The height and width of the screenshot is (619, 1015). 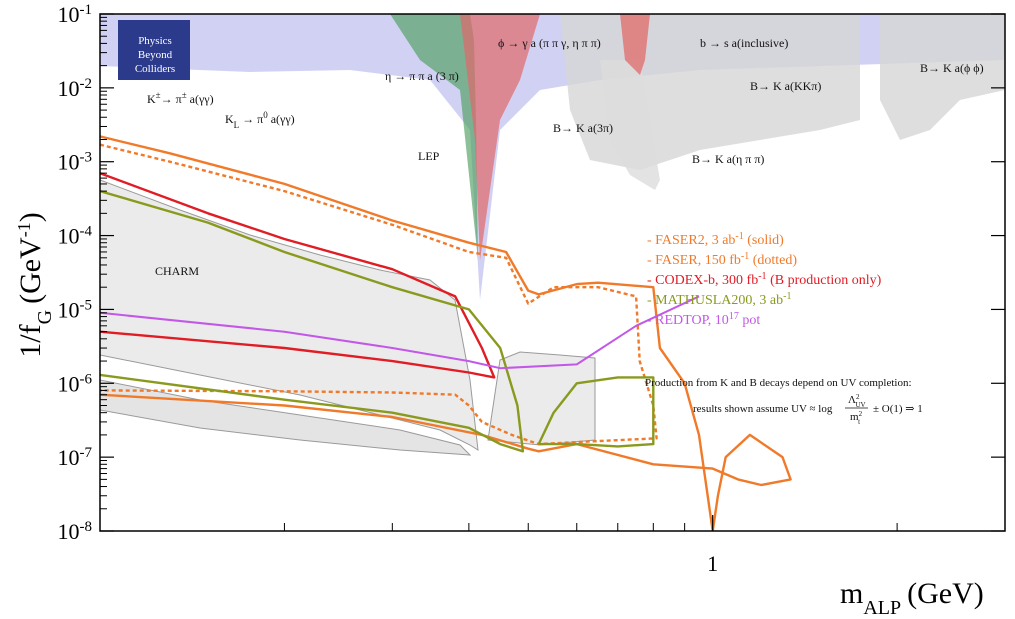 I want to click on x-tick-label-0: 1, so click(x=712, y=563).